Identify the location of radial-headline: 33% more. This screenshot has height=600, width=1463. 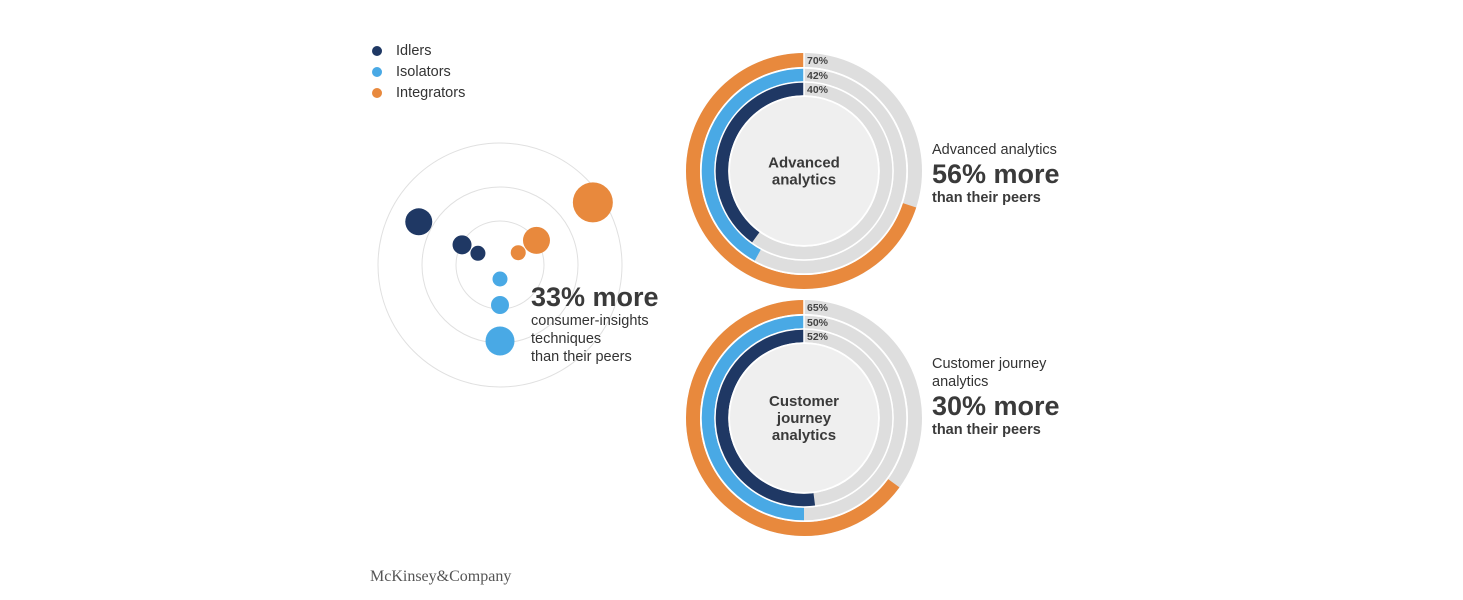
(595, 297).